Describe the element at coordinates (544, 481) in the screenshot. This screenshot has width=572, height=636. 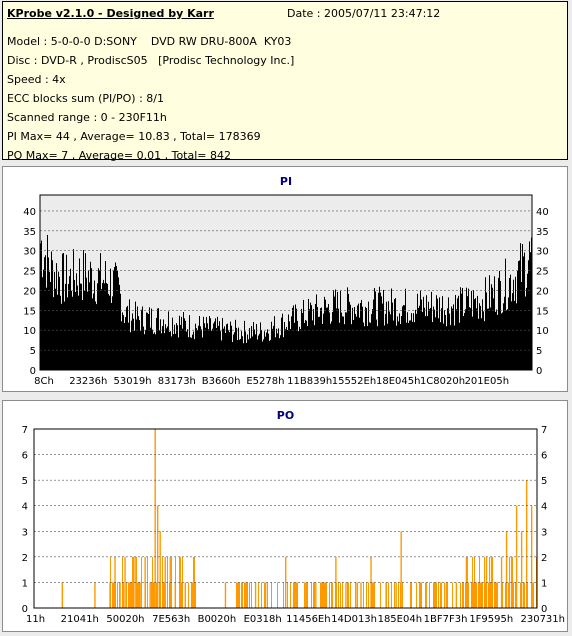
I see `po-ytick-right: 5` at that location.